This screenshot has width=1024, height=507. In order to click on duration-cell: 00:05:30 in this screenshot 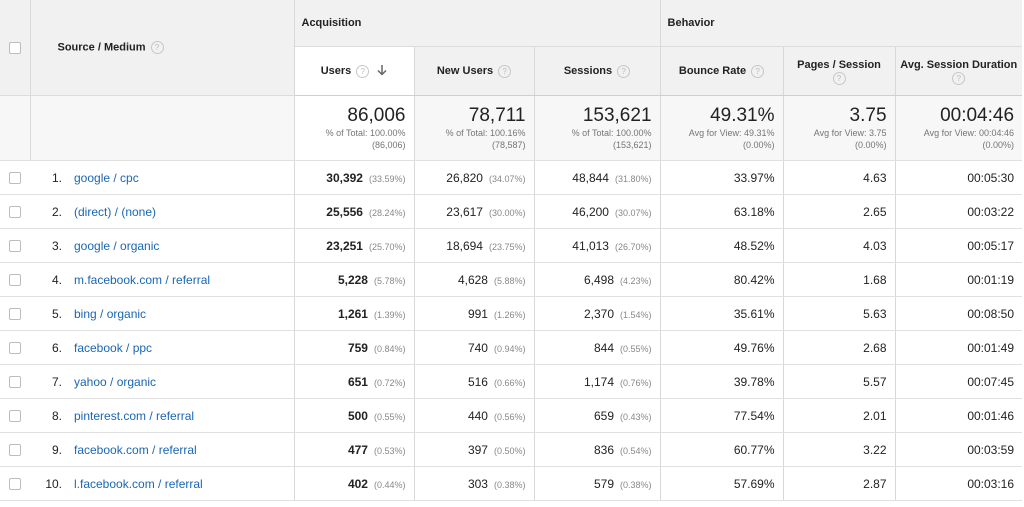, I will do `click(959, 177)`.